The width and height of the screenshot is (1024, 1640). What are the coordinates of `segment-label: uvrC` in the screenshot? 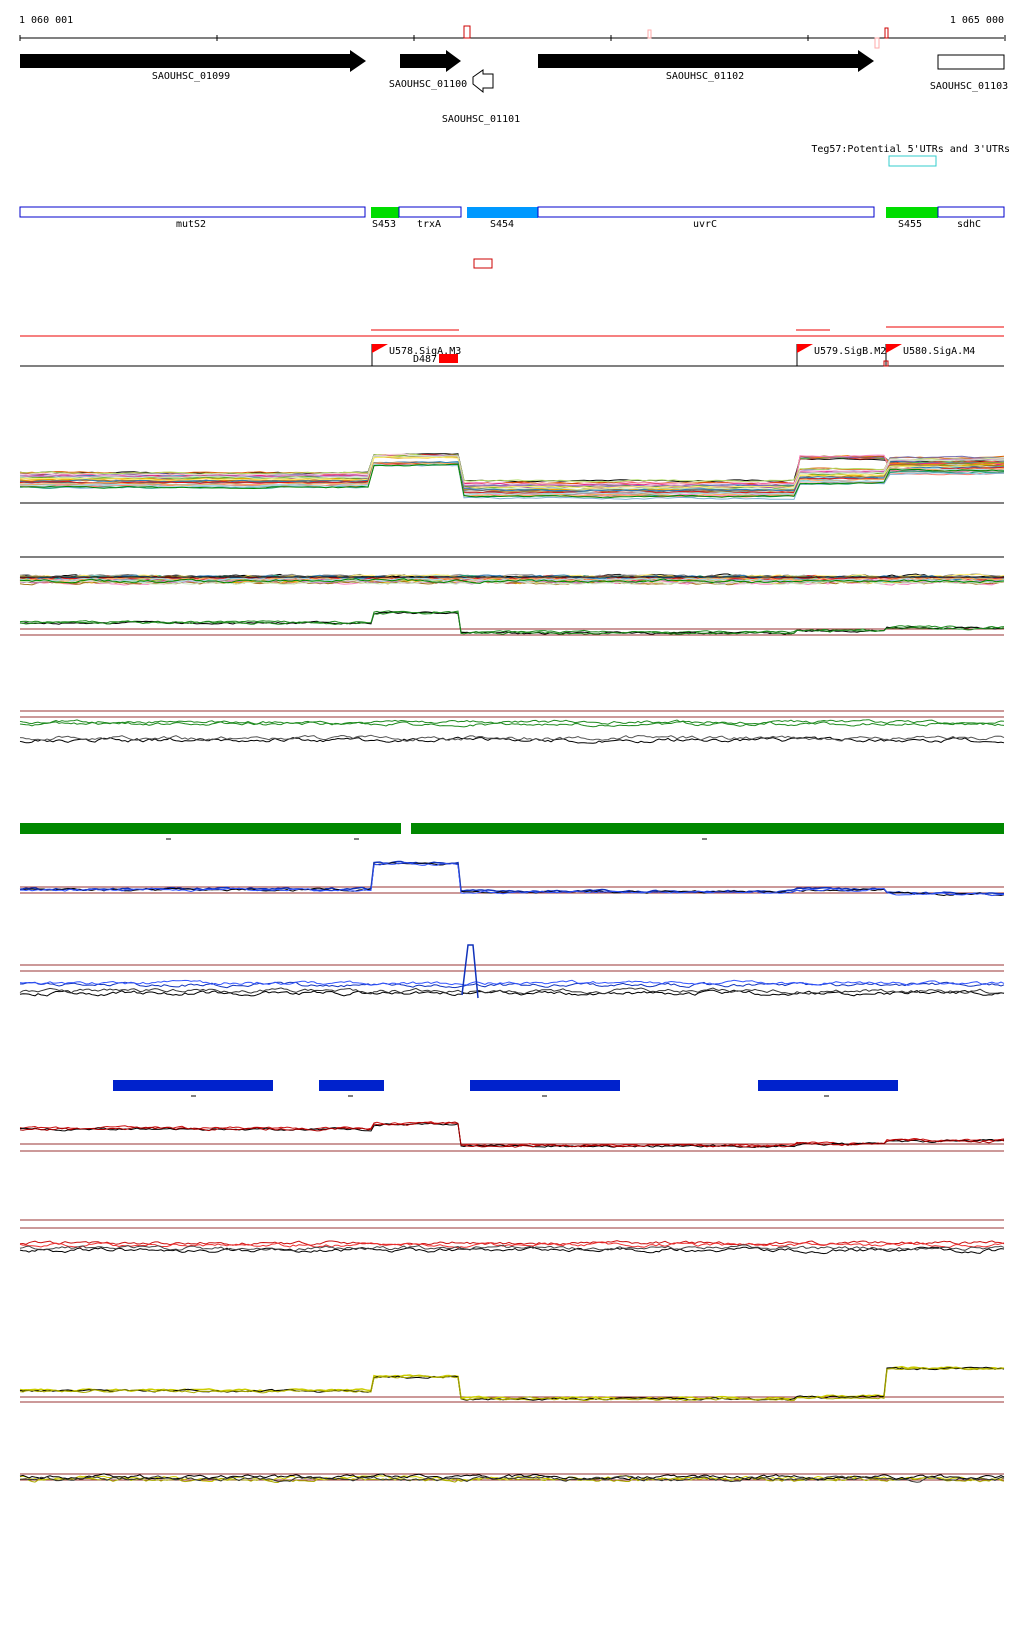 It's located at (705, 224).